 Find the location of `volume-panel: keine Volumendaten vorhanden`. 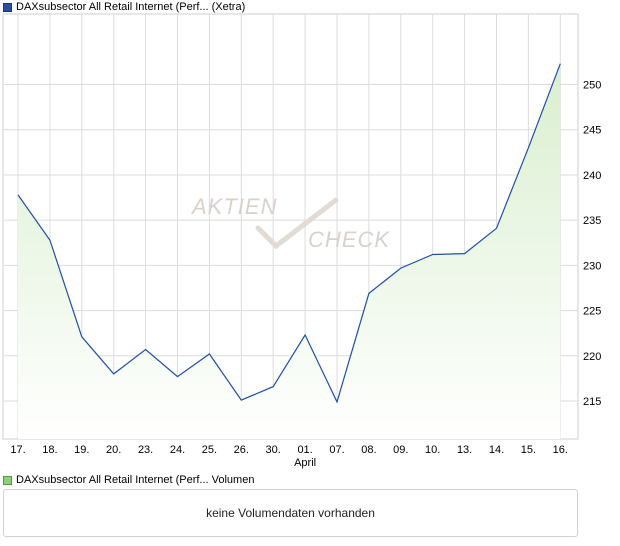

volume-panel: keine Volumendaten vorhanden is located at coordinates (290, 513).